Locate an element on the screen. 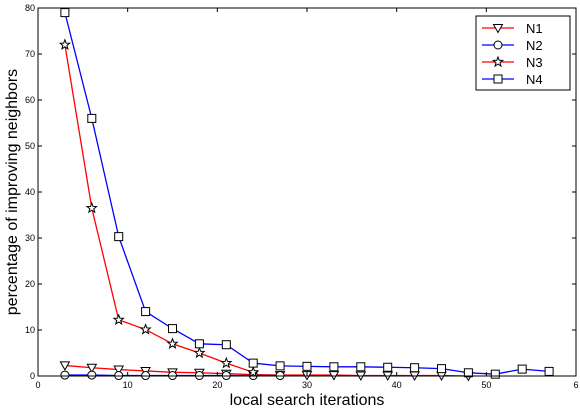  x-tick-label: 20 is located at coordinates (217, 385).